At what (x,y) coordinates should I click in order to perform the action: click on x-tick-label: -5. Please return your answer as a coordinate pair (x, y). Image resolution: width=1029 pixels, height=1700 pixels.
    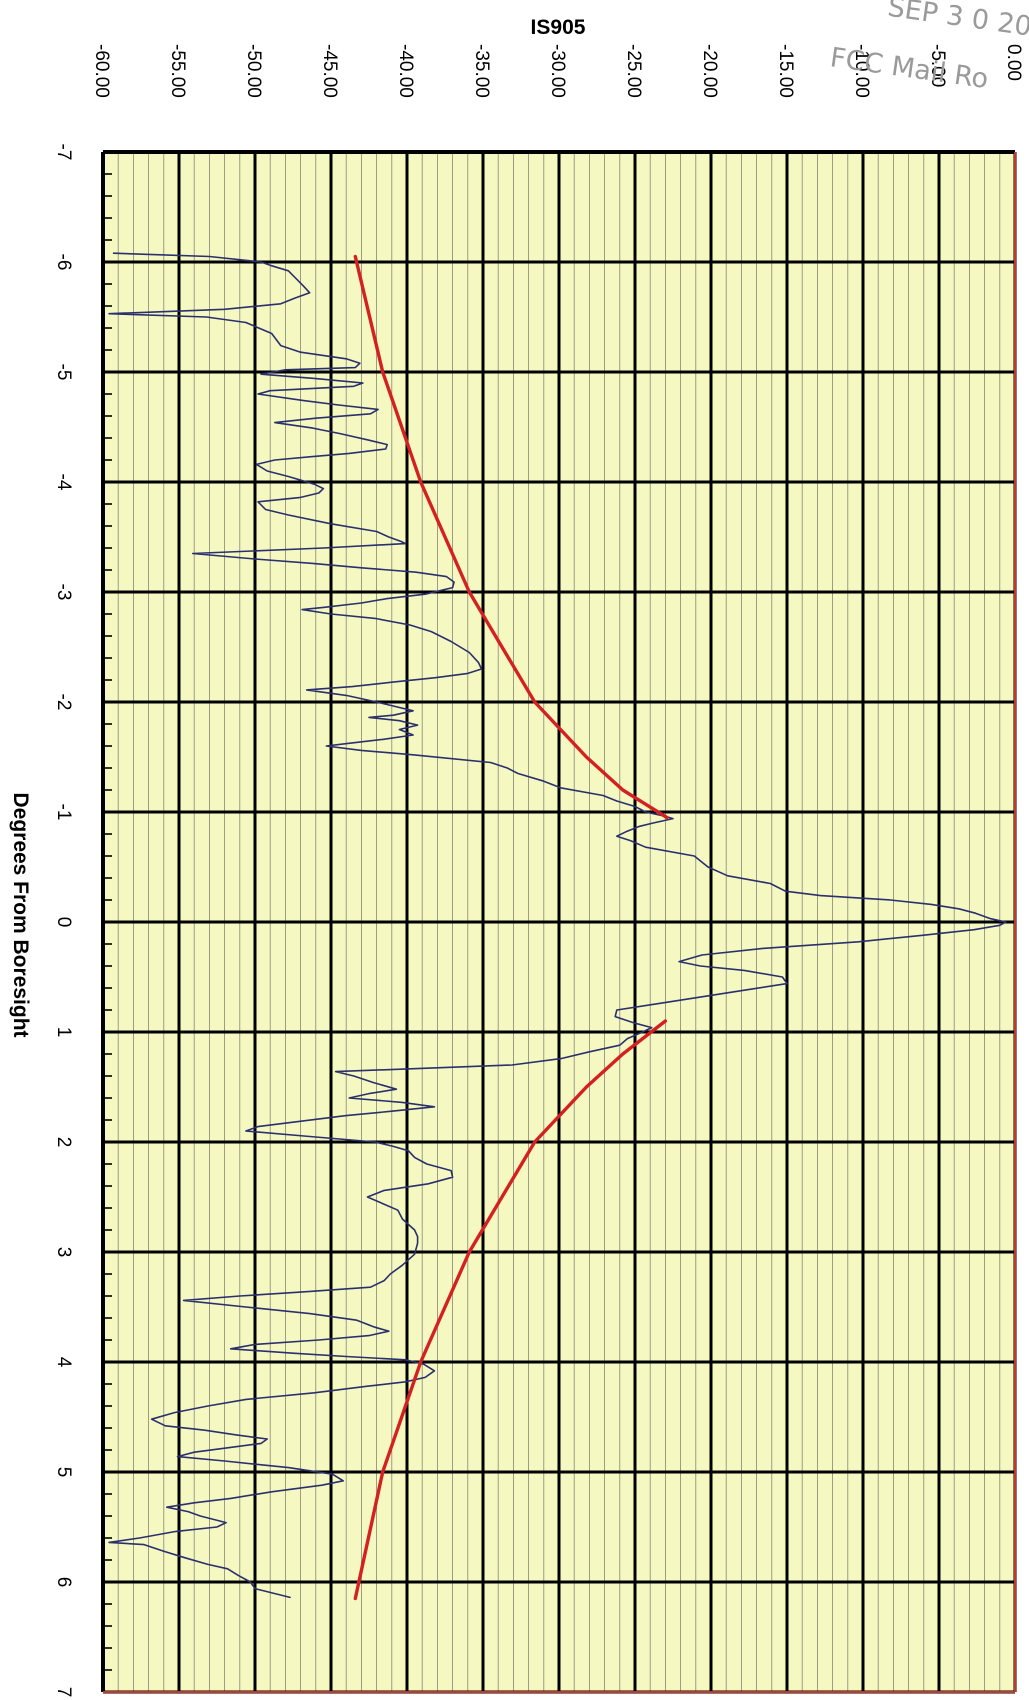
    Looking at the image, I should click on (63, 372).